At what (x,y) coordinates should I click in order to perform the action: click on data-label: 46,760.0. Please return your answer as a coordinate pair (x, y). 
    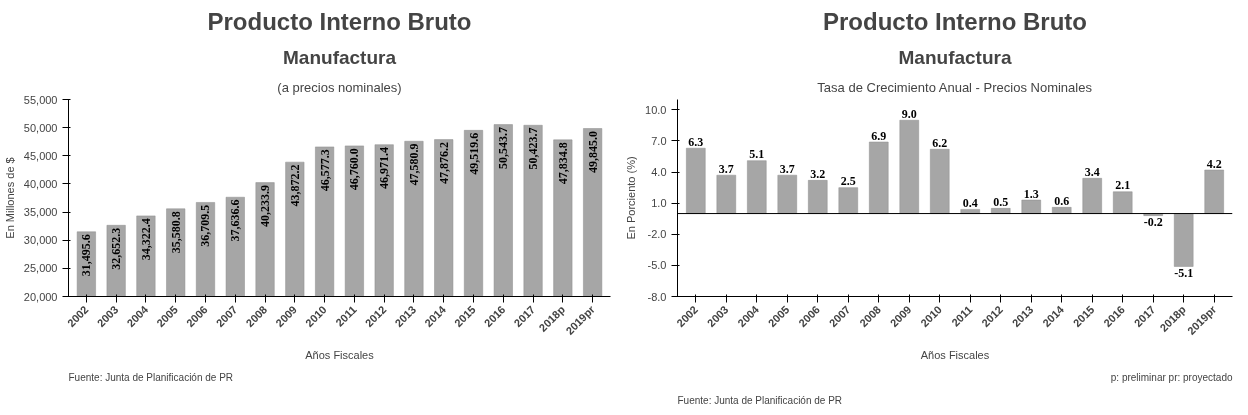
    Looking at the image, I should click on (354, 169).